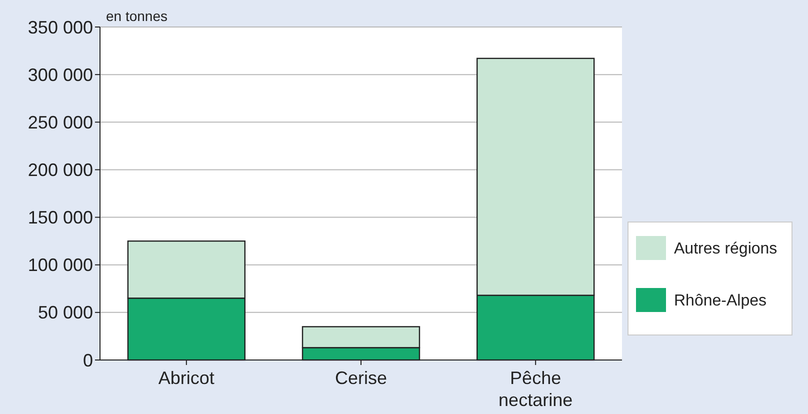  What do you see at coordinates (726, 249) in the screenshot?
I see `legend-label: Autres régions` at bounding box center [726, 249].